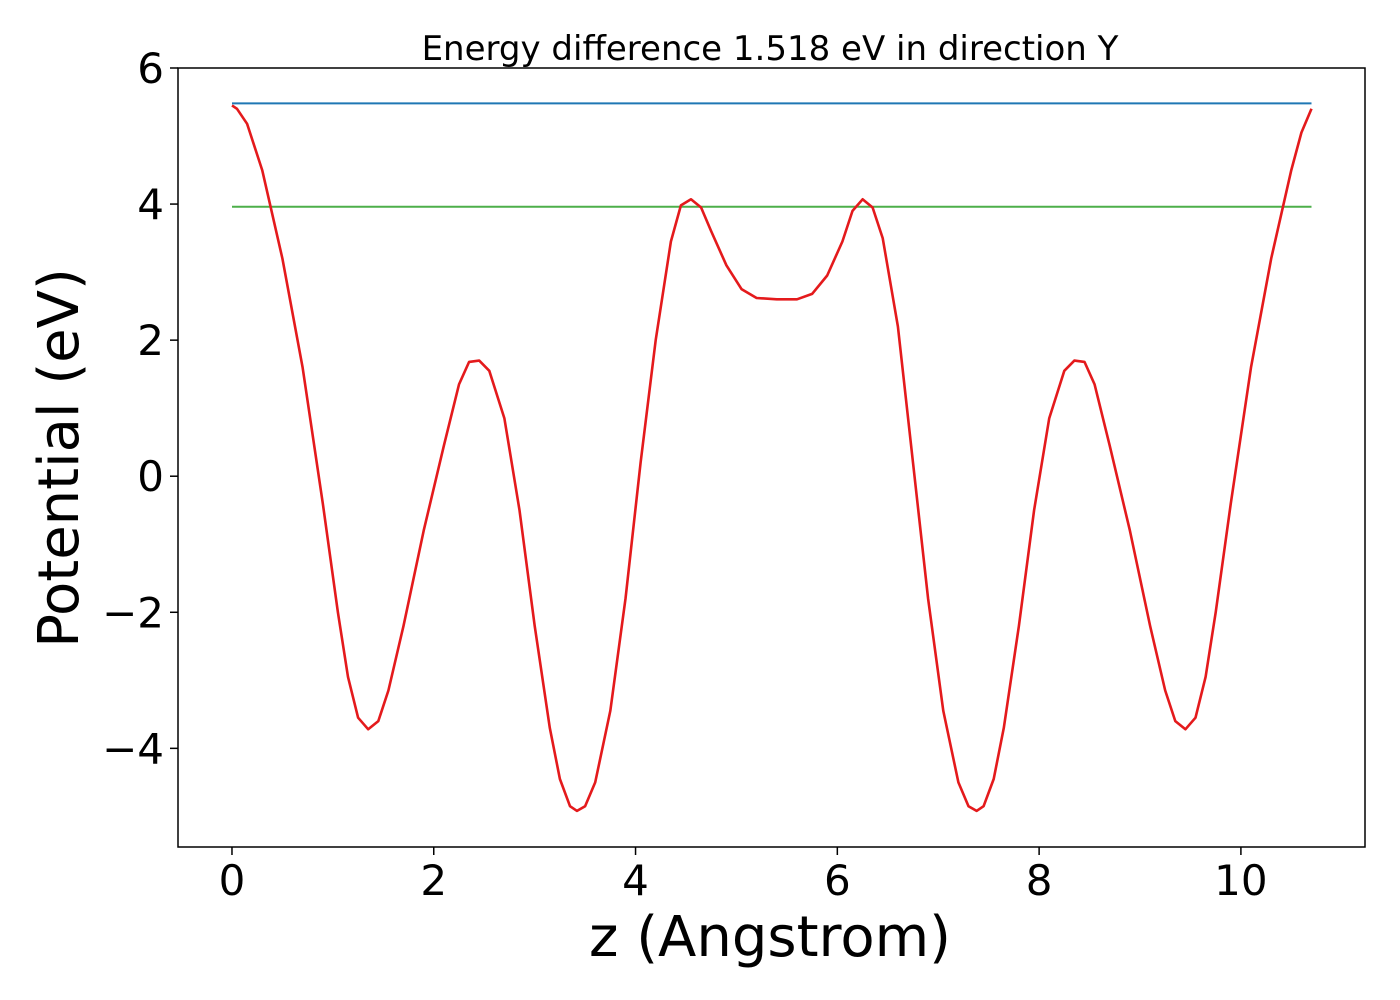 The width and height of the screenshot is (1400, 1000). Describe the element at coordinates (150, 340) in the screenshot. I see `y-tick-label: 2` at that location.